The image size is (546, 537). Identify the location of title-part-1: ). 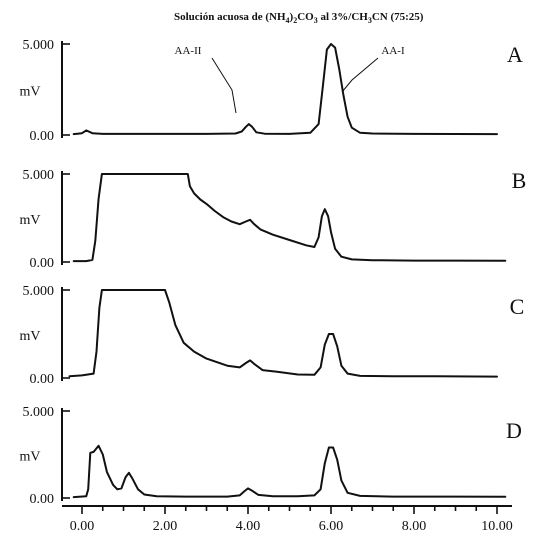
(292, 17).